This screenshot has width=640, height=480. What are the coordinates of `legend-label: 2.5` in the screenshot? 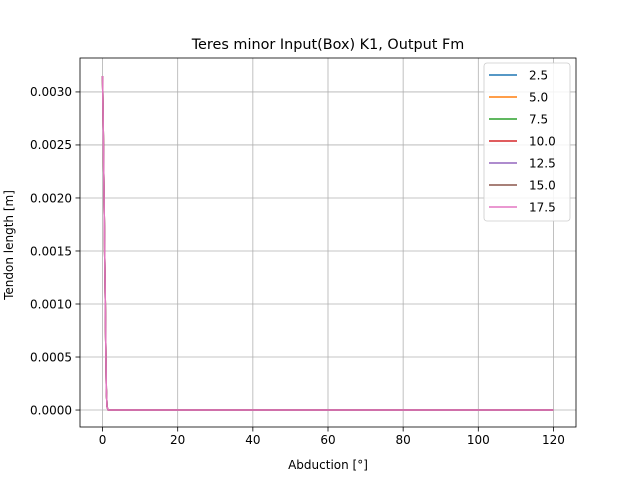 It's located at (538, 75).